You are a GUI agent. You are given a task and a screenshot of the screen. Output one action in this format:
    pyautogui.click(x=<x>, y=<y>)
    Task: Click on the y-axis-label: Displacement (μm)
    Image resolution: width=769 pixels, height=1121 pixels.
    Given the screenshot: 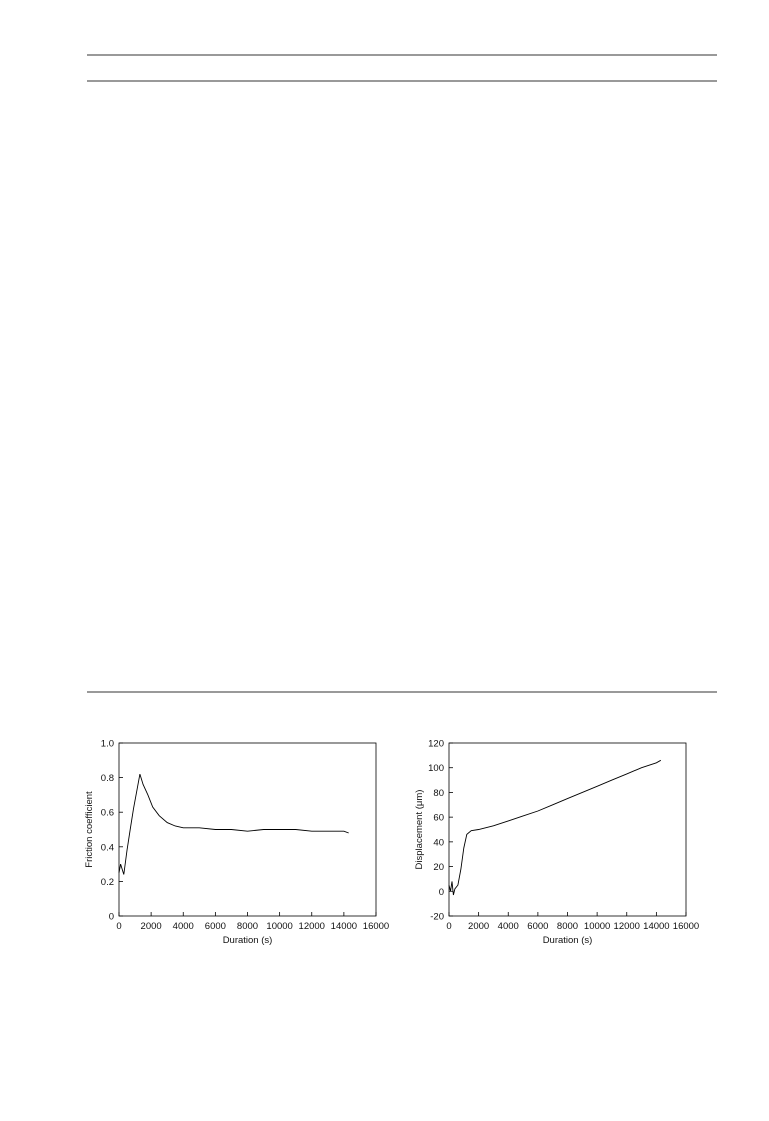 What is the action you would take?
    pyautogui.click(x=419, y=830)
    